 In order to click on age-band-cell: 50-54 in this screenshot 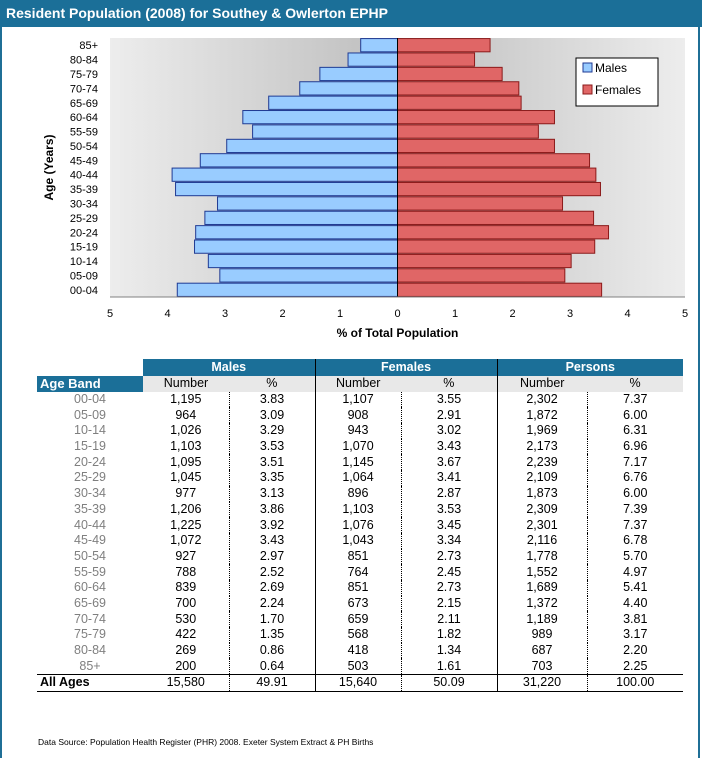, I will do `click(90, 557)`.